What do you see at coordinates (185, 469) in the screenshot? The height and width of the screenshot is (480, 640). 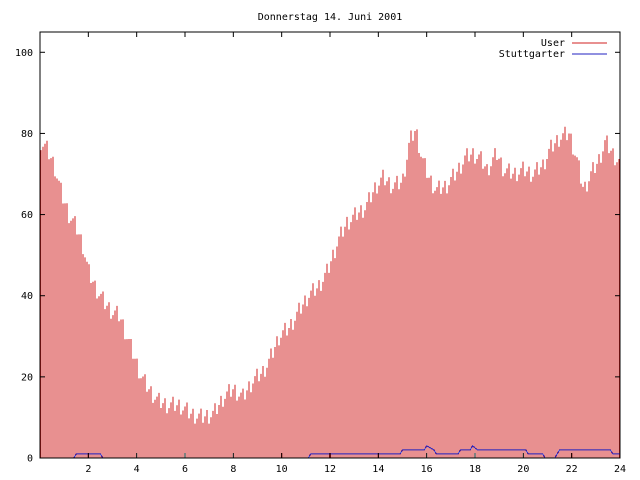 I see `x-tick-label: 6` at bounding box center [185, 469].